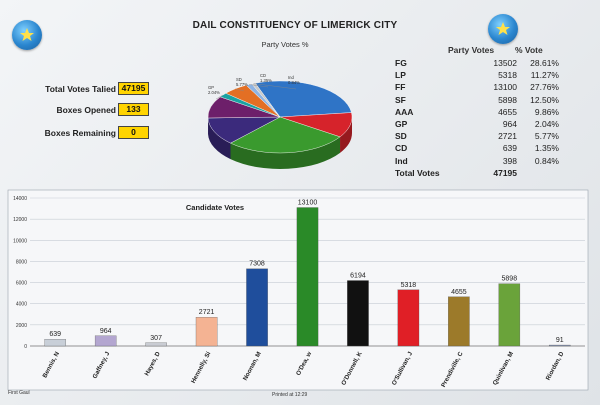  Describe the element at coordinates (544, 75) in the screenshot. I see `party-pct: 11.27%` at that location.